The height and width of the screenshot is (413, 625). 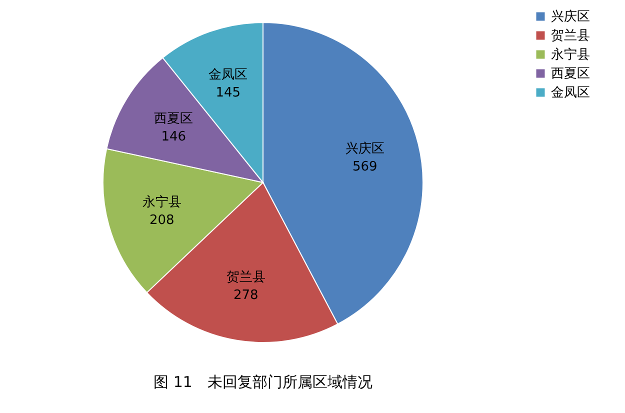 What do you see at coordinates (173, 136) in the screenshot?
I see `data-label: 146` at bounding box center [173, 136].